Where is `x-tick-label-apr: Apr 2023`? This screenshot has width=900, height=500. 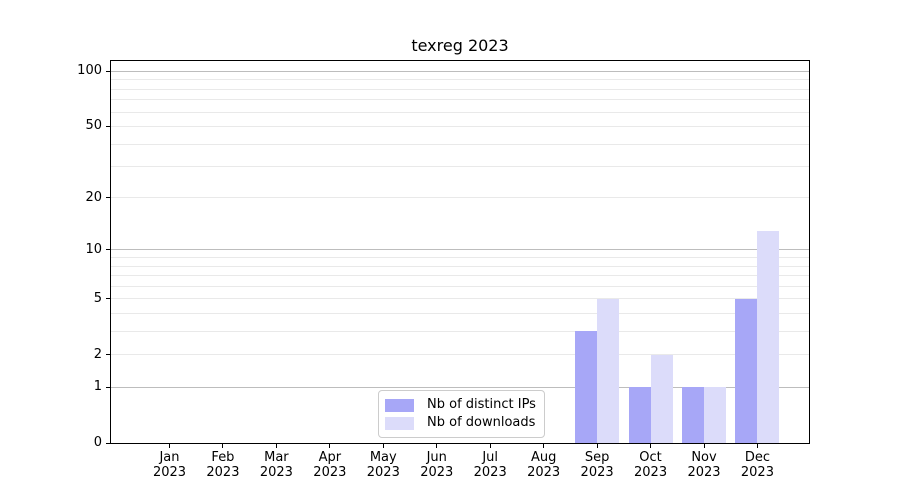
x-tick-label-apr: Apr 2023 is located at coordinates (330, 465).